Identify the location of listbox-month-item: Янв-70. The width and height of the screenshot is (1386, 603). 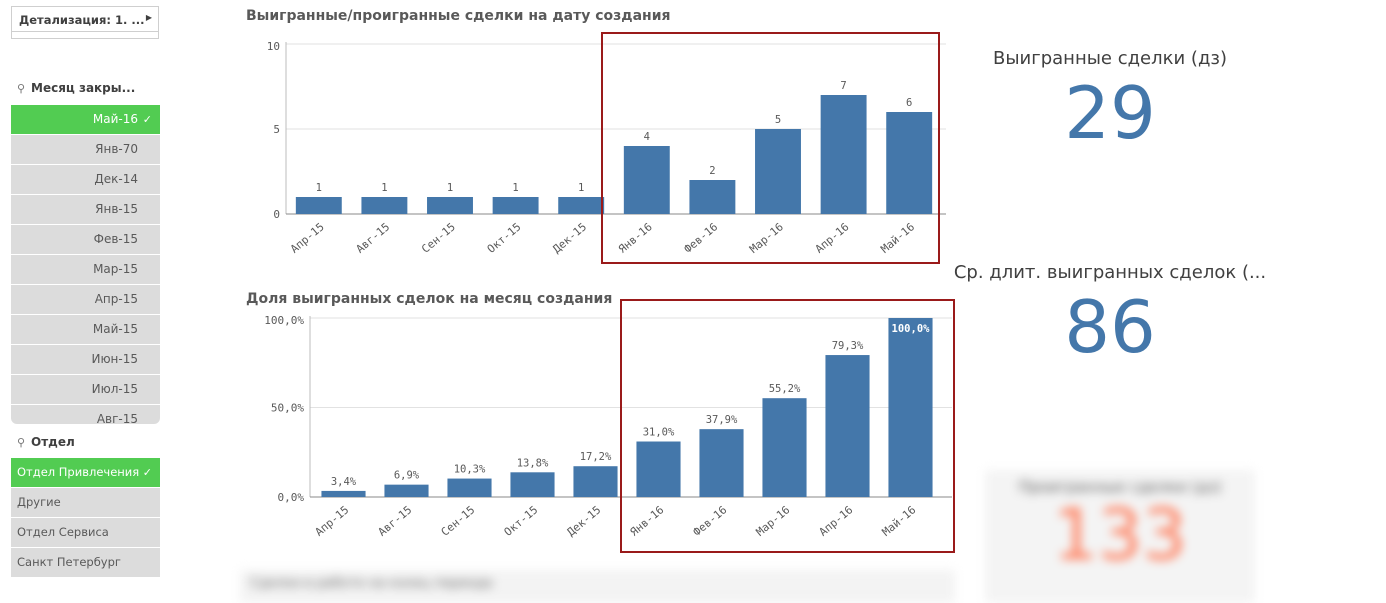
(85, 149).